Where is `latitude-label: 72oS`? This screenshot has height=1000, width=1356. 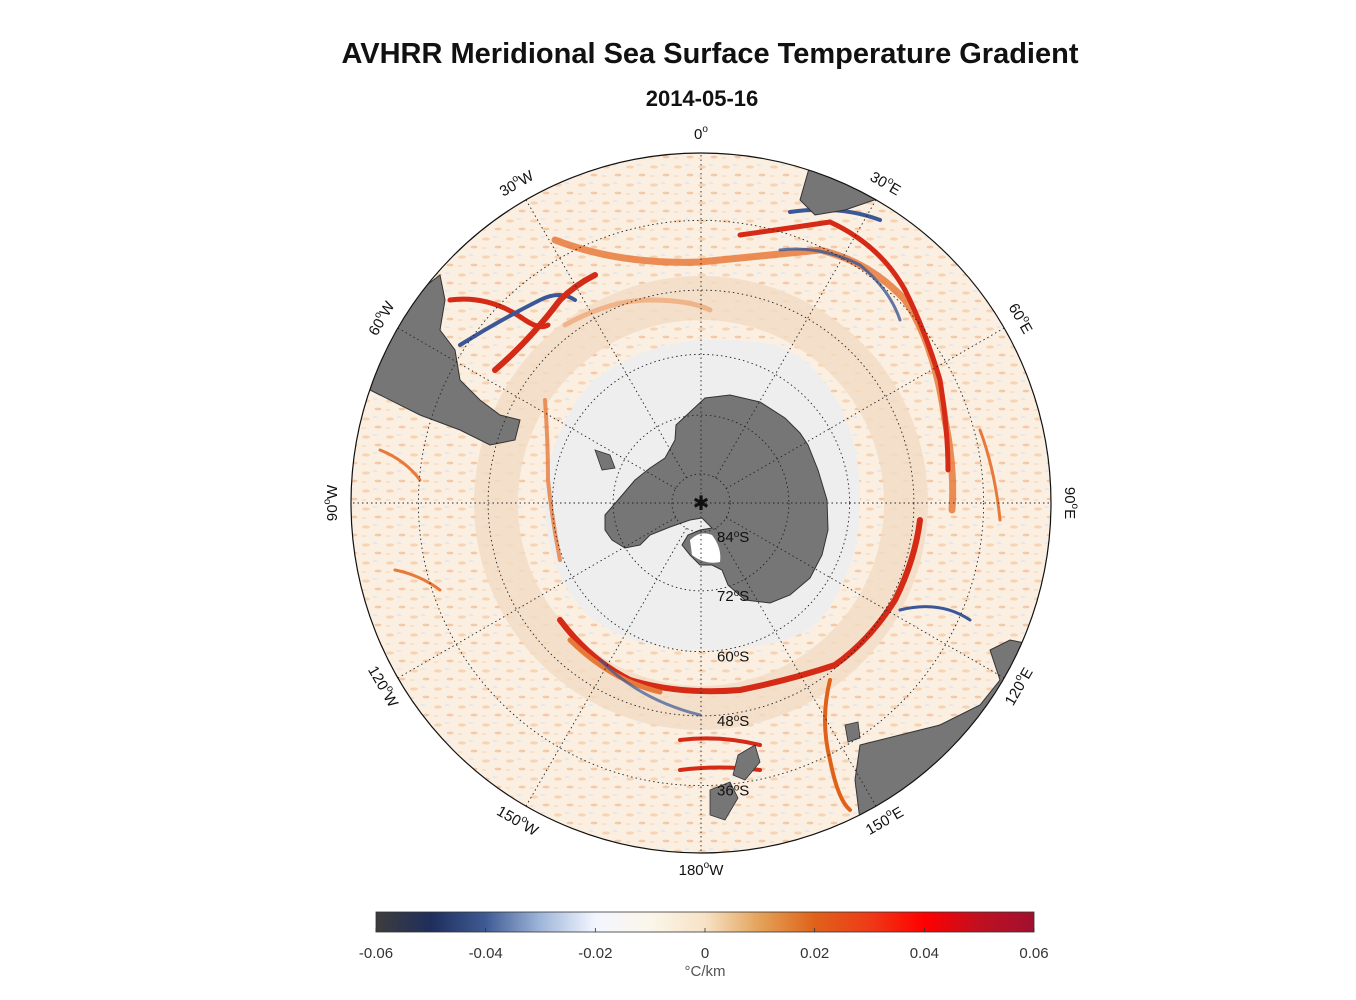 latitude-label: 72oS is located at coordinates (733, 596).